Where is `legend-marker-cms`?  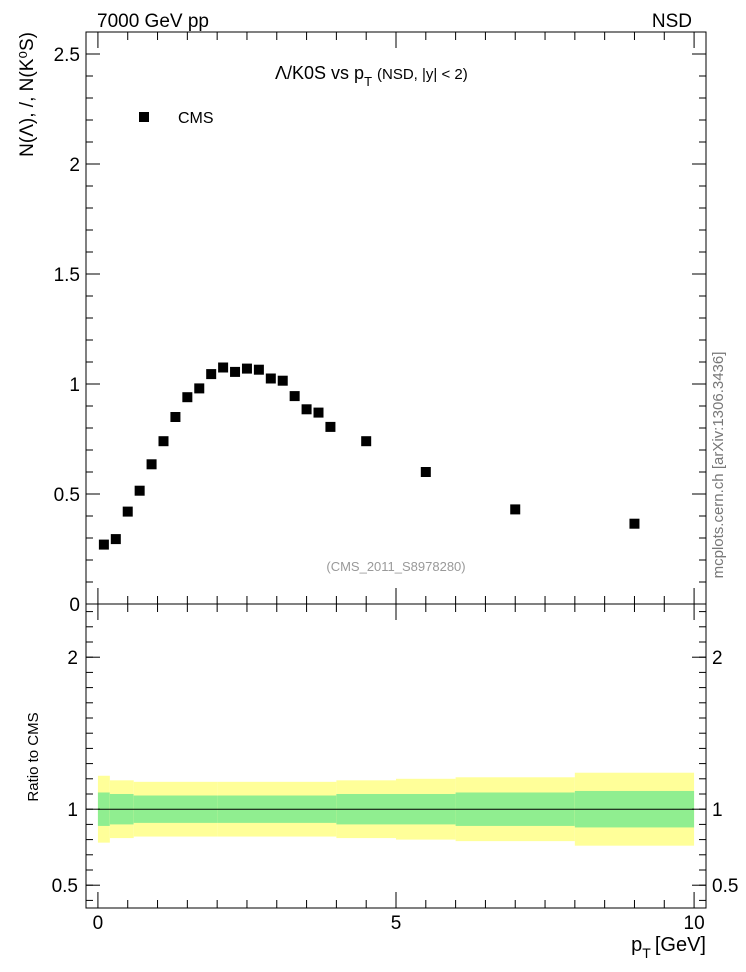
legend-marker-cms is located at coordinates (144, 117).